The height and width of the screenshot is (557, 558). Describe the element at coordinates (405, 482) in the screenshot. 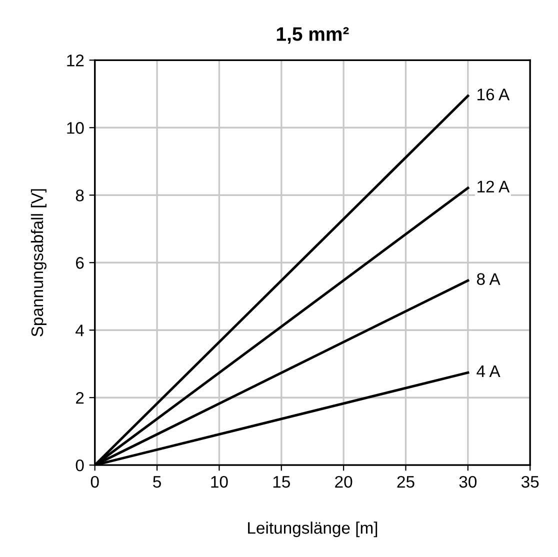

I see `x-tick-label: 25` at that location.